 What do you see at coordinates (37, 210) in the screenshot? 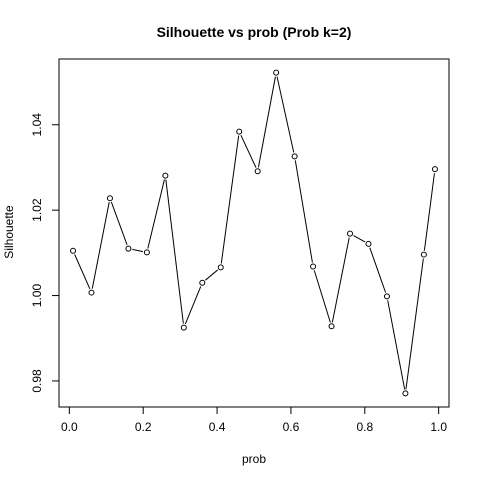
I see `y-tick-label: 1.02` at bounding box center [37, 210].